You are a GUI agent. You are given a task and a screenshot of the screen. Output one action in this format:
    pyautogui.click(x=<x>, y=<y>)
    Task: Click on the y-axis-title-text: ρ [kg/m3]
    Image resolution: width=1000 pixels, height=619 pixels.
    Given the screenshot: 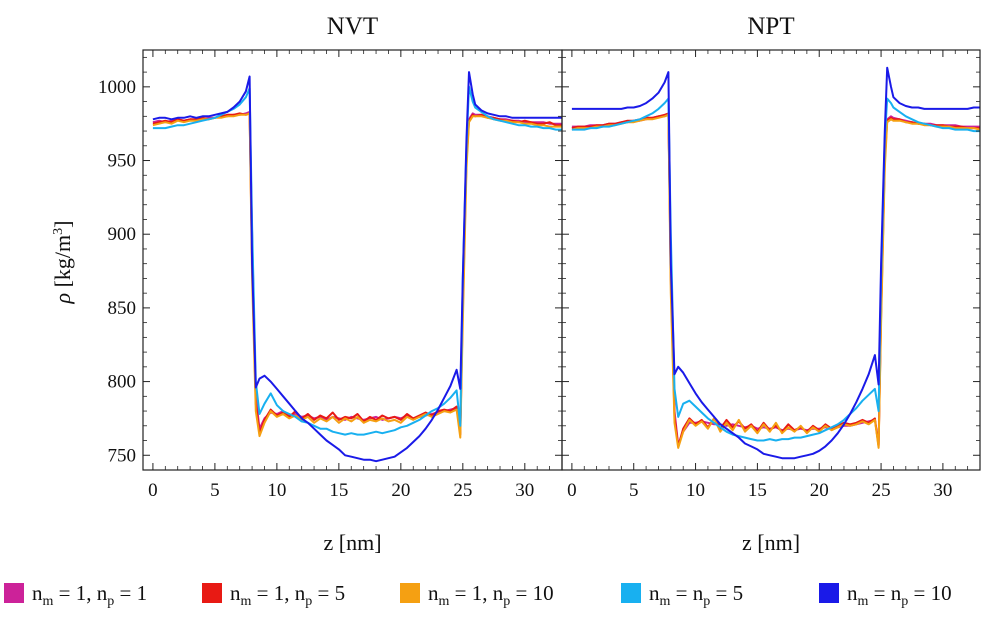 What is the action you would take?
    pyautogui.click(x=62, y=263)
    